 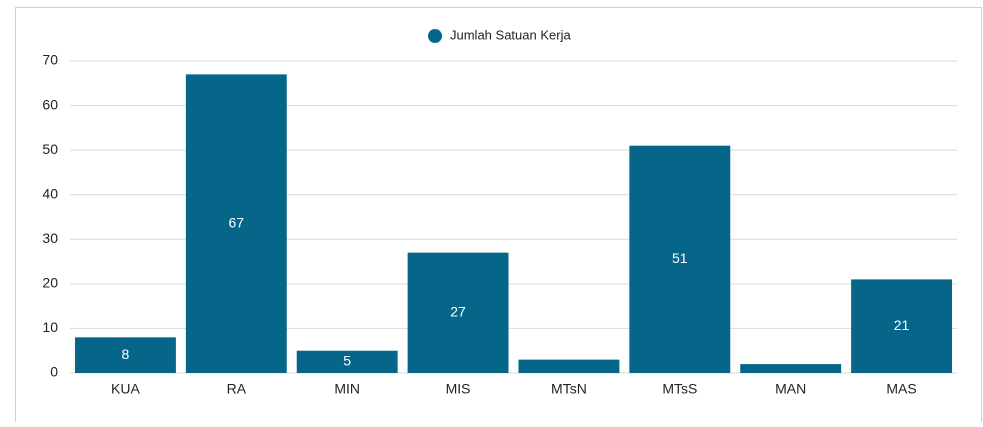 What do you see at coordinates (50, 193) in the screenshot?
I see `y-tick-label: 40` at bounding box center [50, 193].